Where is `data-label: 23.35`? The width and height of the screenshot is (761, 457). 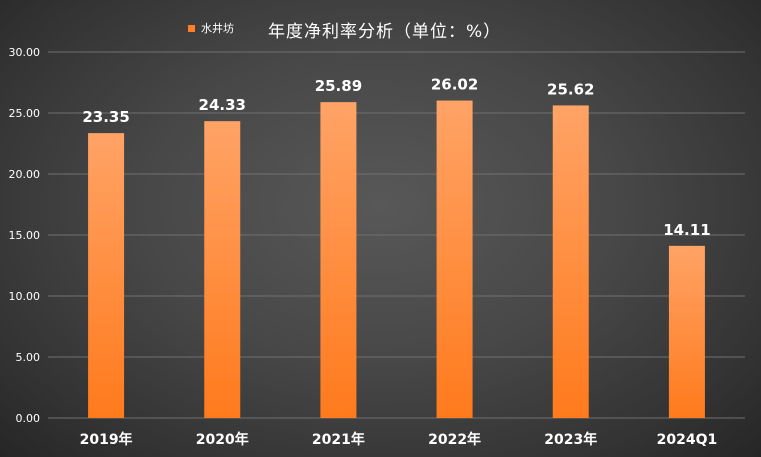 data-label: 23.35 is located at coordinates (105, 117).